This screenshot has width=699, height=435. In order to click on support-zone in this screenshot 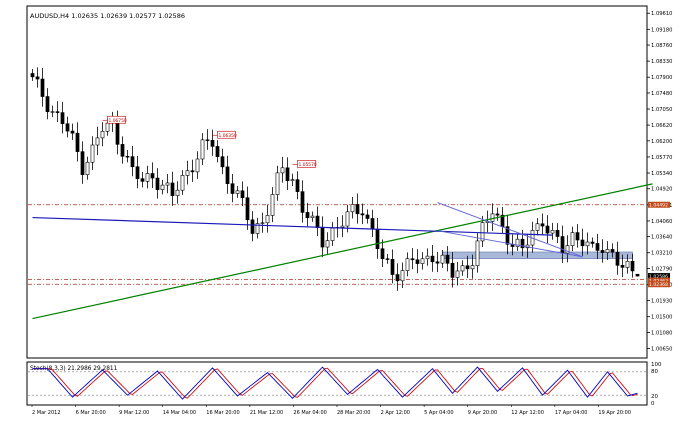, I will do `click(537, 255)`.